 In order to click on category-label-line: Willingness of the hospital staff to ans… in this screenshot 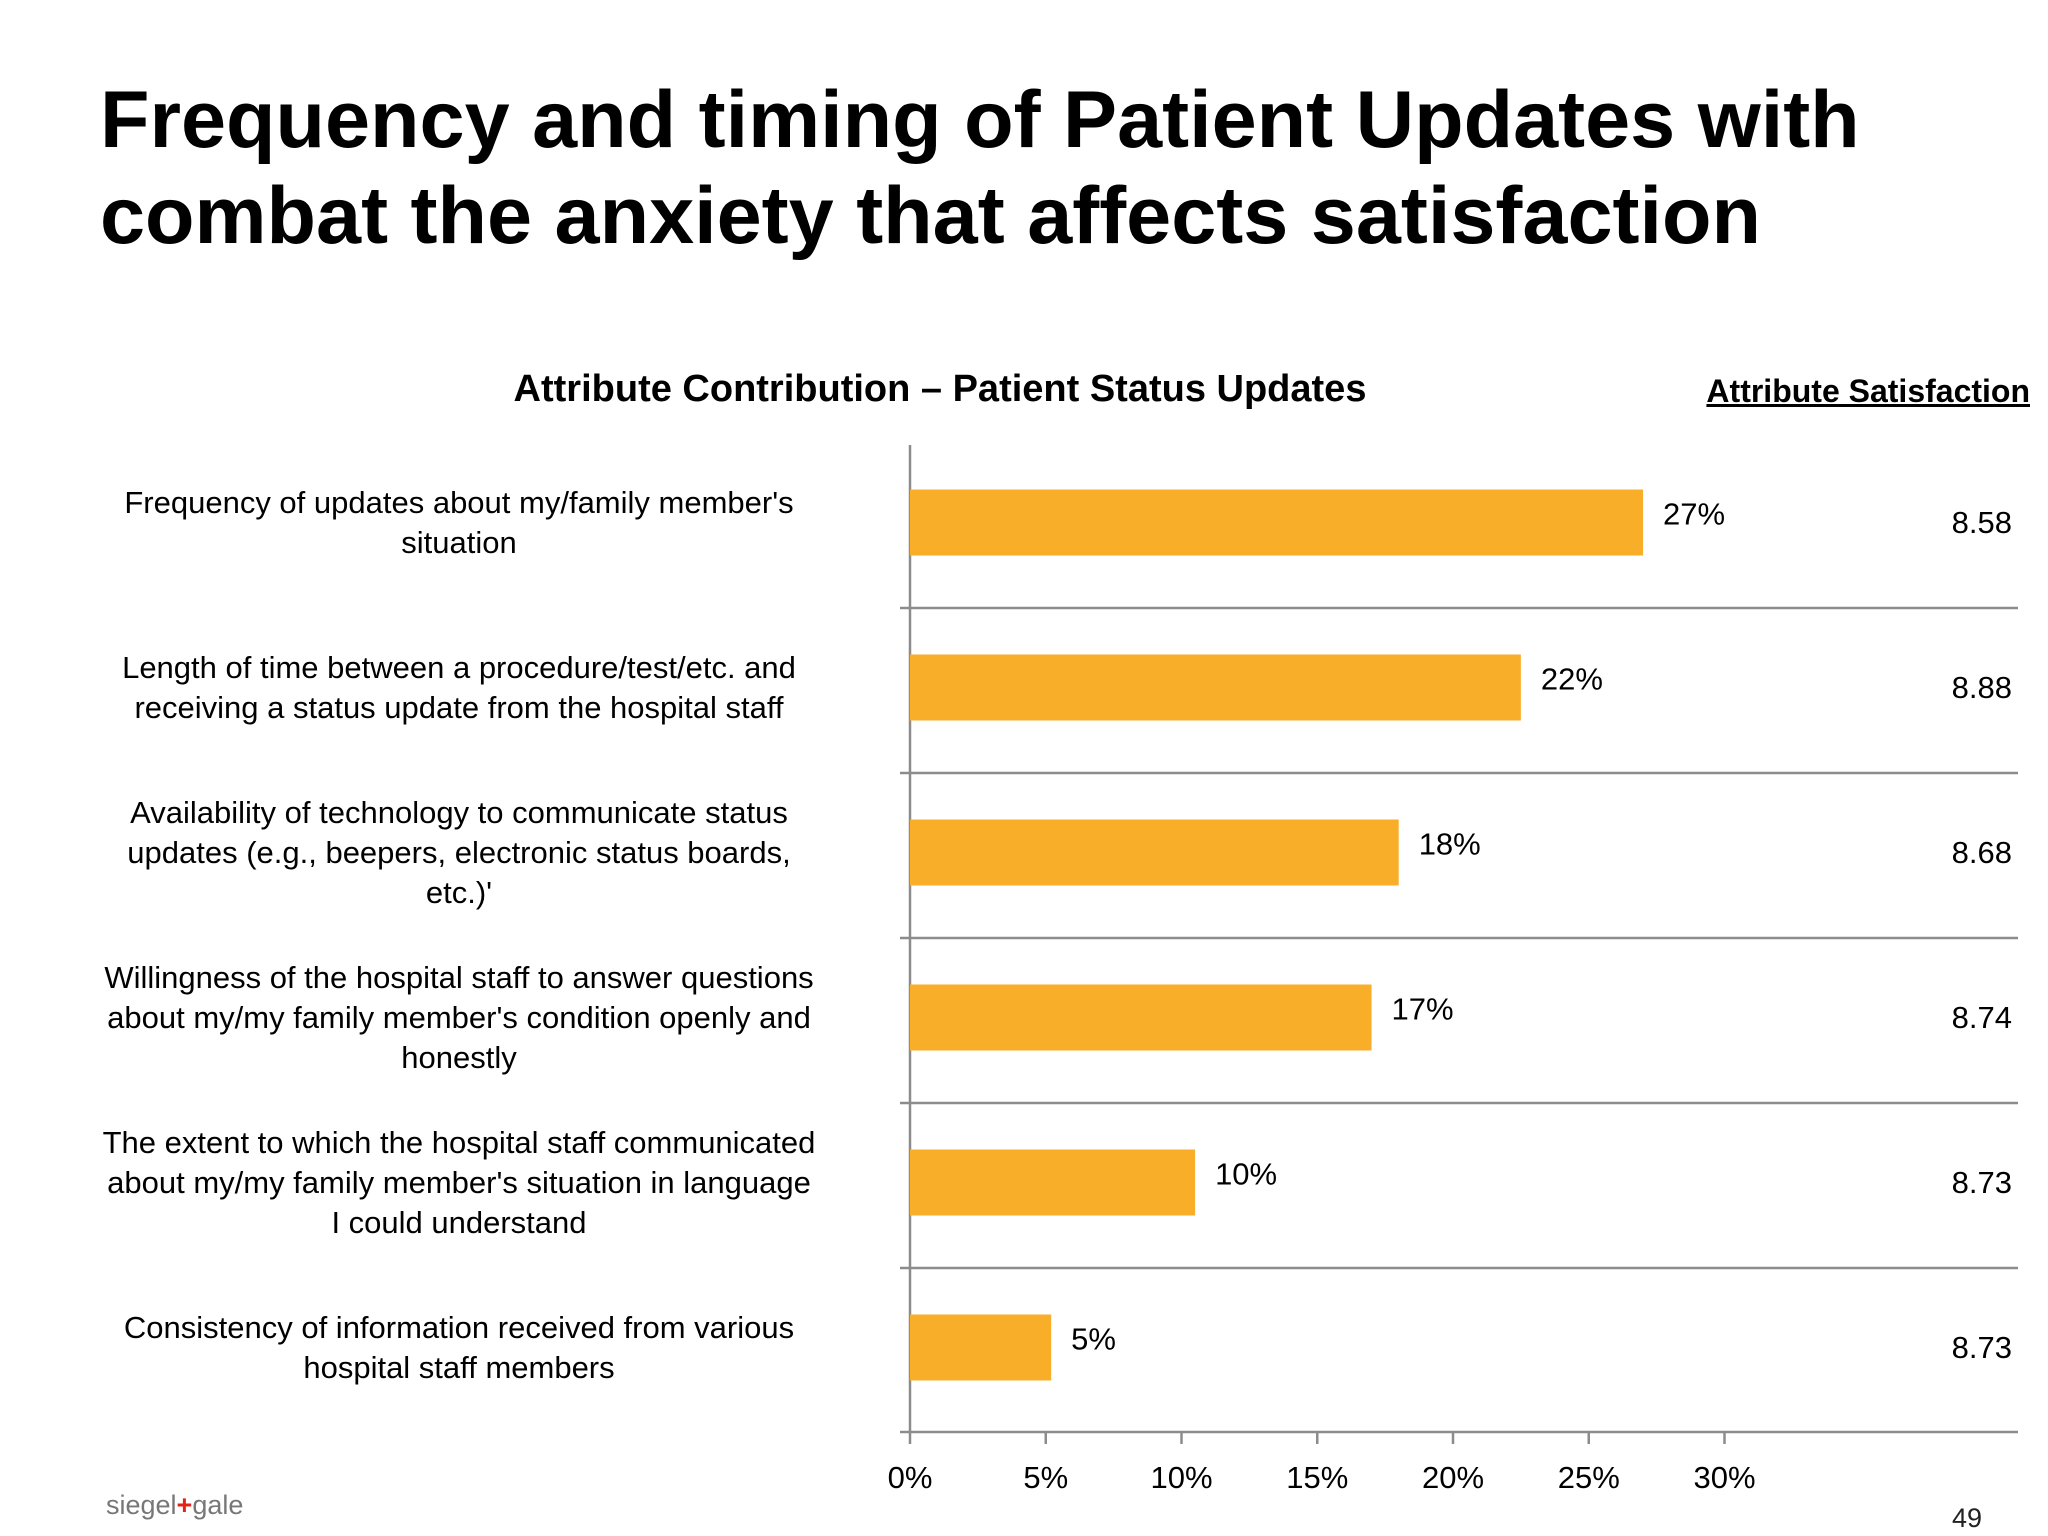, I will do `click(459, 977)`.